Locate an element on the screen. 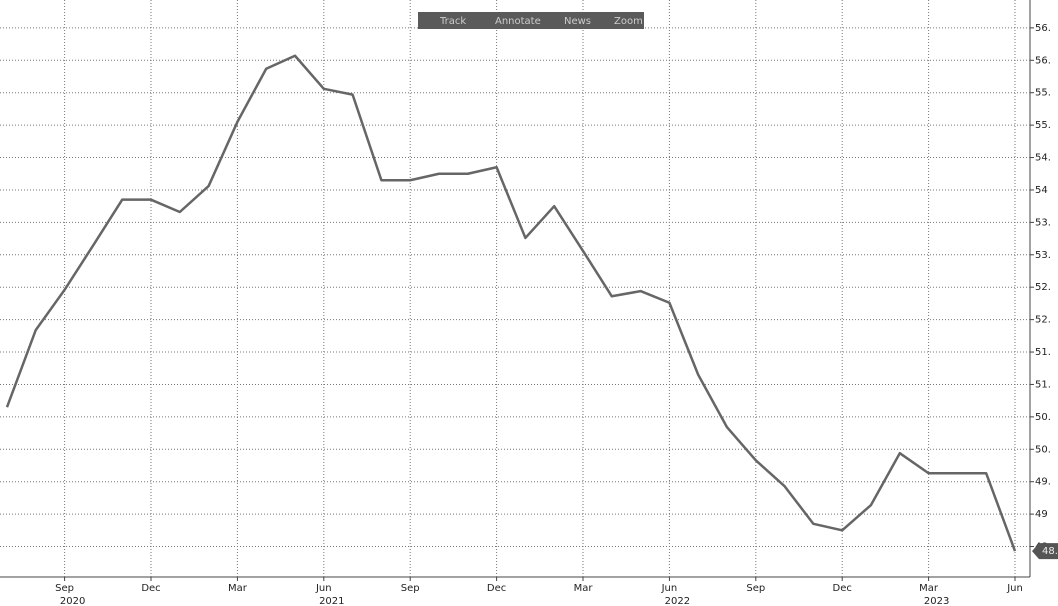 This screenshot has height=606, width=1058. last-value-box is located at coordinates (1045, 551).